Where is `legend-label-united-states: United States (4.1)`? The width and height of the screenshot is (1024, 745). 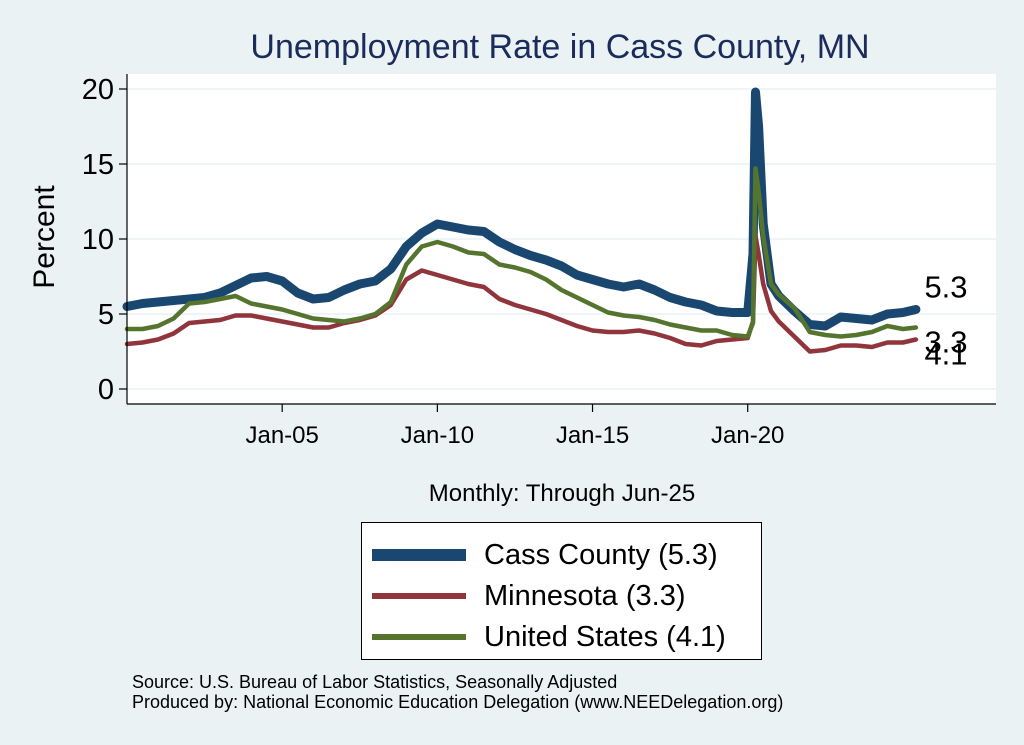 legend-label-united-states: United States (4.1) is located at coordinates (605, 636).